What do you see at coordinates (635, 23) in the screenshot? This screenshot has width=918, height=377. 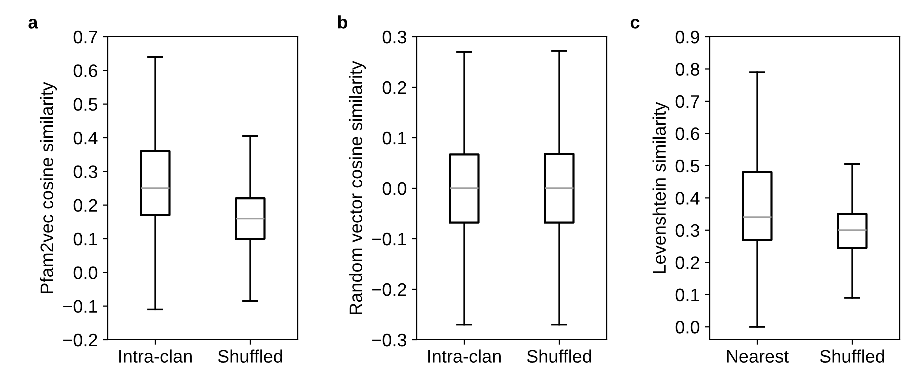 I see `chart-title: c` at bounding box center [635, 23].